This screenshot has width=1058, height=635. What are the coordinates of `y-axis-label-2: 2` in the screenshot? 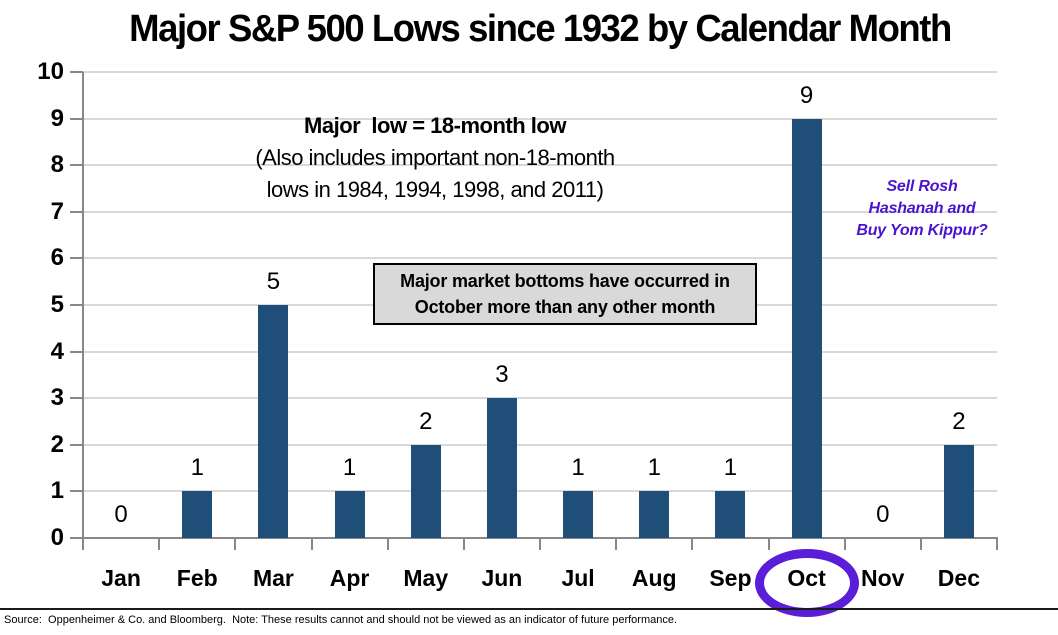 It's located at (57, 444).